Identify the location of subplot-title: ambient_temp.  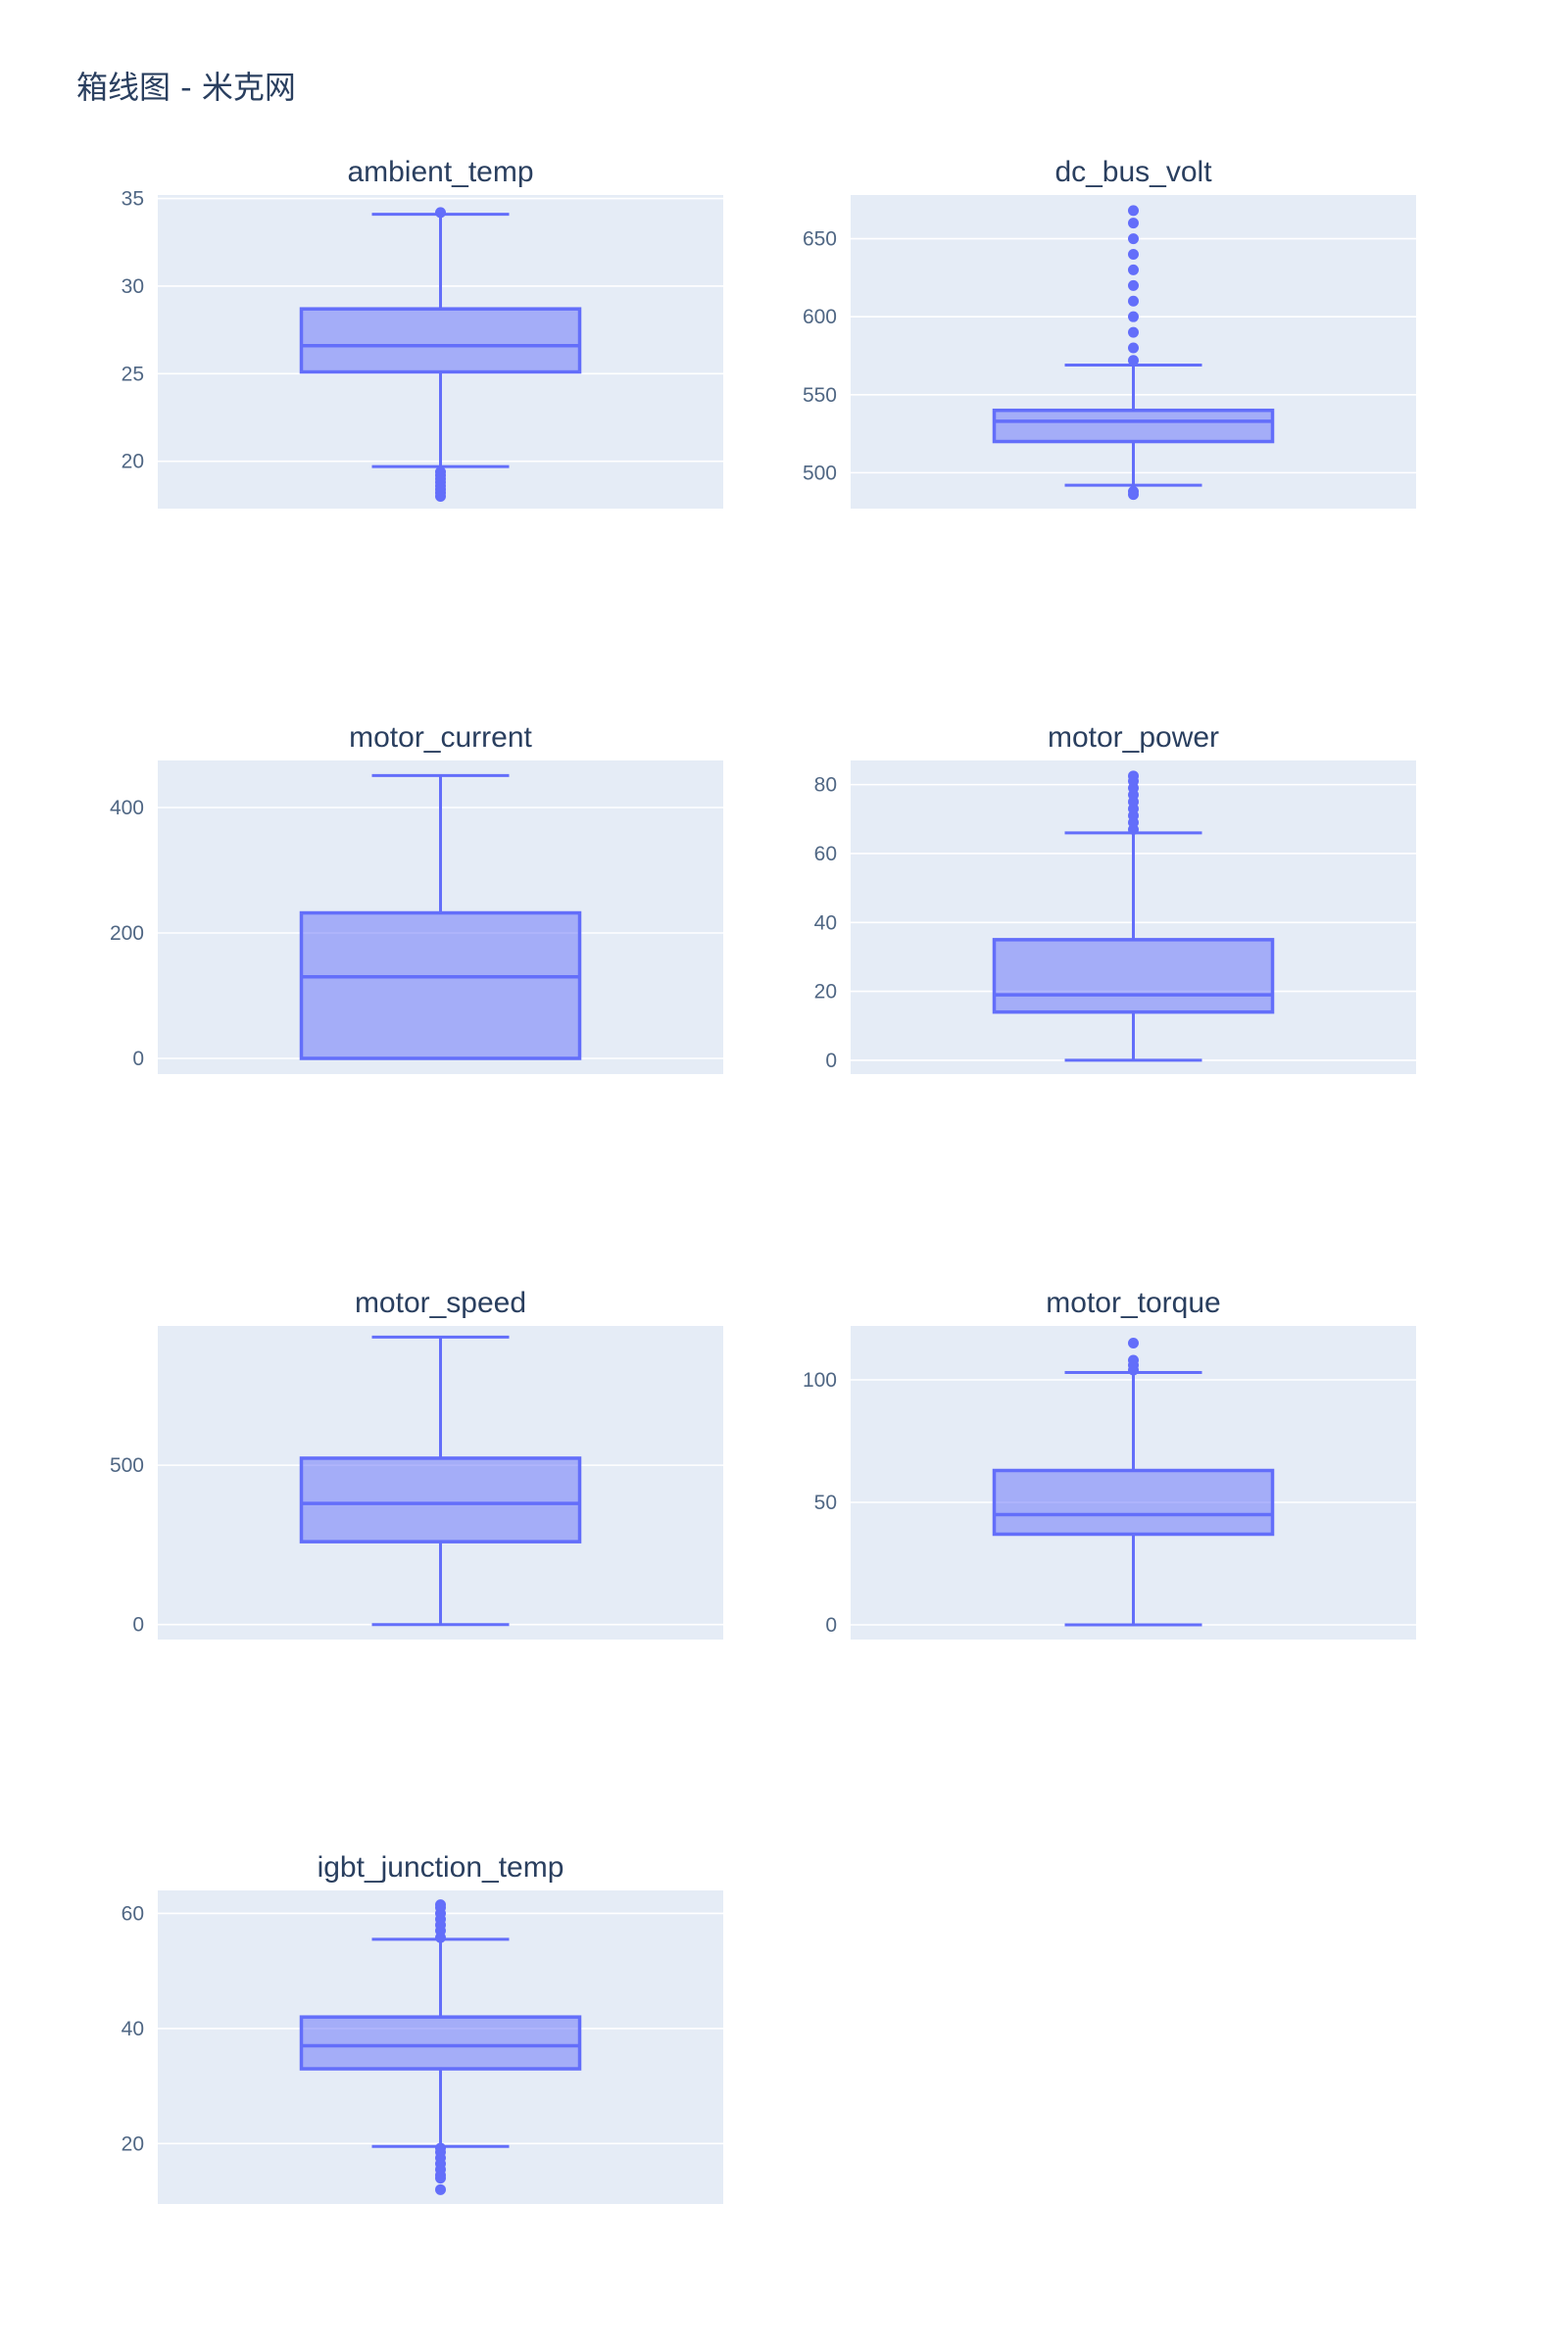
(440, 172).